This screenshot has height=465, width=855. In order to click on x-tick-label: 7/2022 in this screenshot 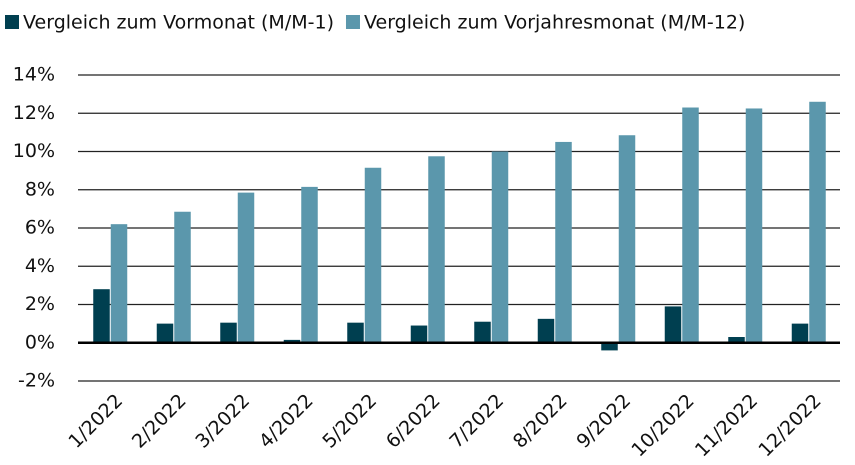, I will do `click(476, 421)`.